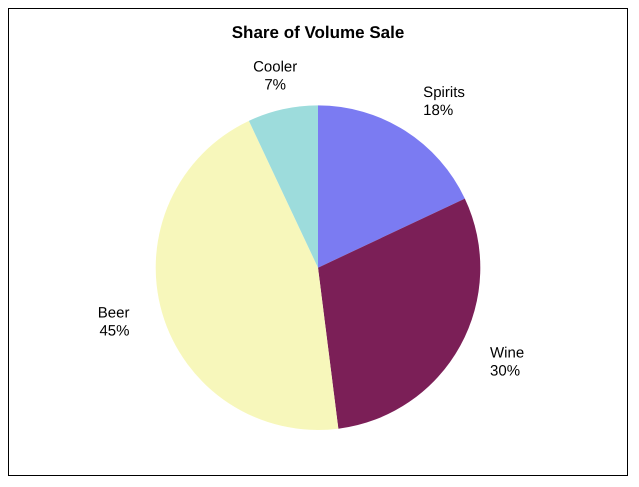  What do you see at coordinates (505, 371) in the screenshot?
I see `data-label: 30%` at bounding box center [505, 371].